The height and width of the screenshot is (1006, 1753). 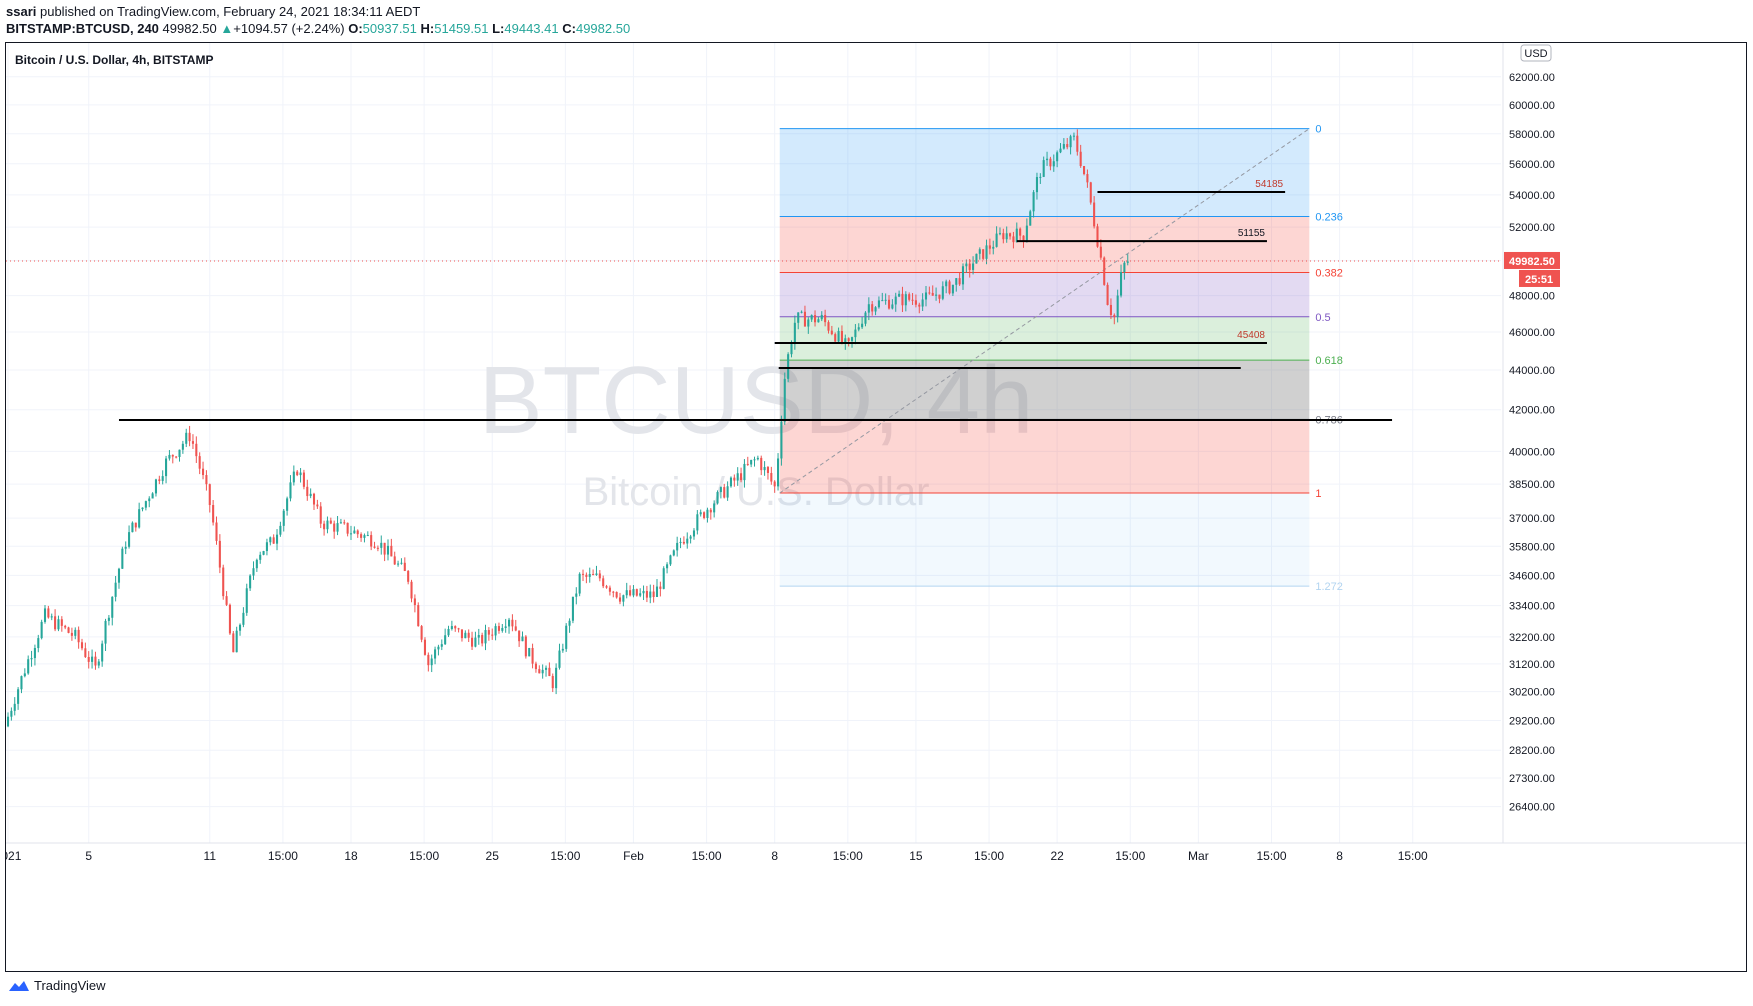 What do you see at coordinates (1532, 78) in the screenshot?
I see `y-tick-label: 62000.00` at bounding box center [1532, 78].